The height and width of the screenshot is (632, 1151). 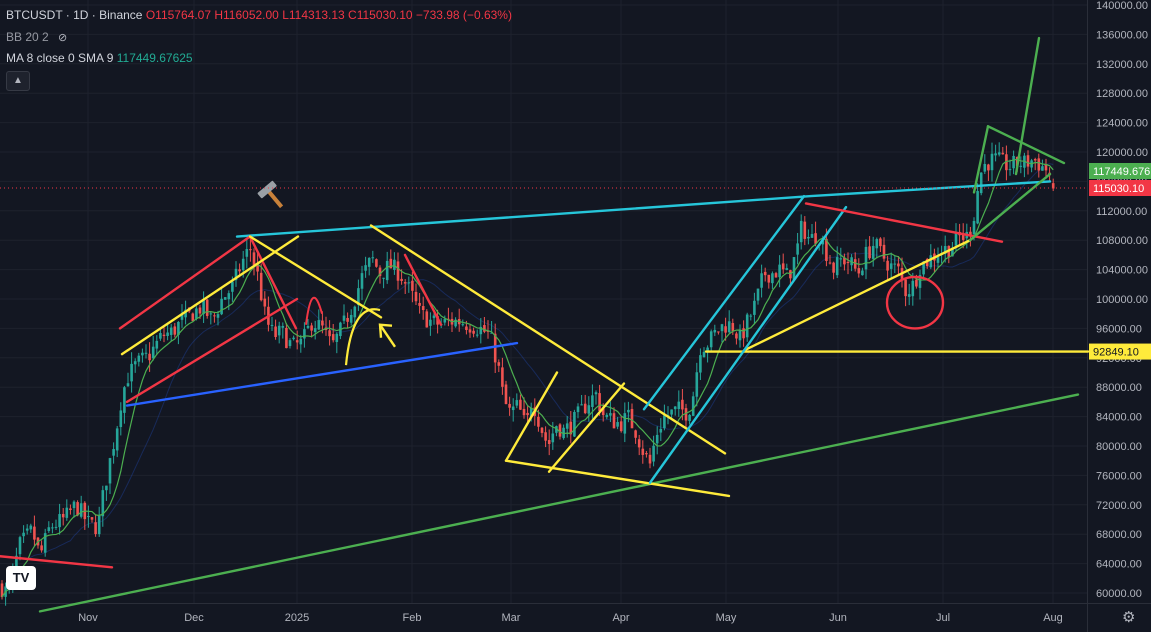 What do you see at coordinates (63, 38) in the screenshot?
I see `eye-off-icon: ⊘` at bounding box center [63, 38].